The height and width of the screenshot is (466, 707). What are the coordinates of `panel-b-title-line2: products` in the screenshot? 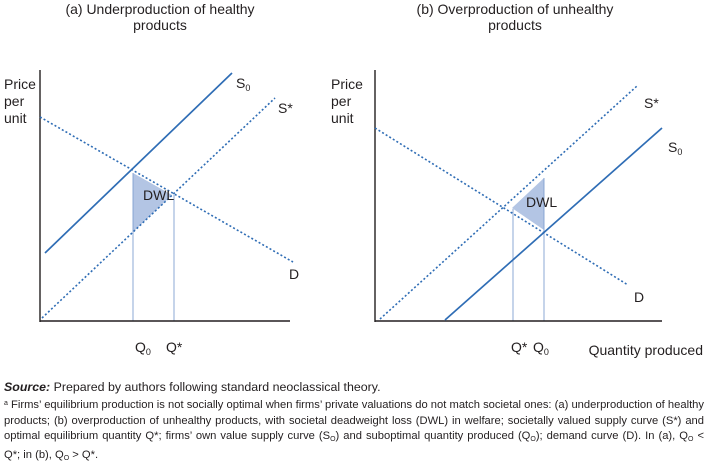 It's located at (515, 25).